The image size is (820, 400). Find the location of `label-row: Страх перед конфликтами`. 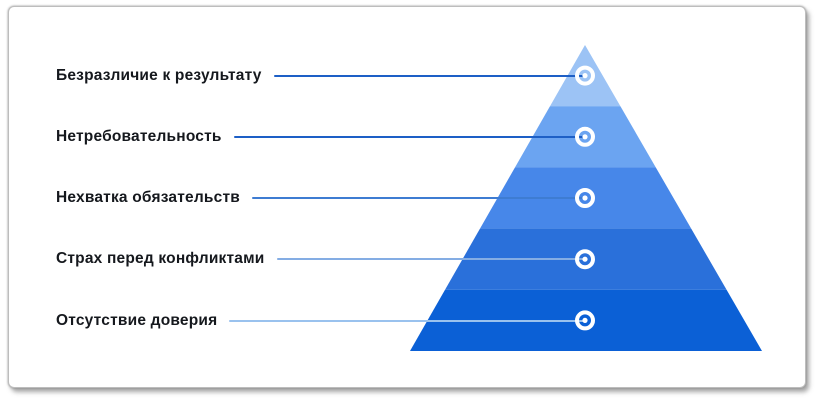

label-row: Страх перед конфликтами is located at coordinates (320, 259).